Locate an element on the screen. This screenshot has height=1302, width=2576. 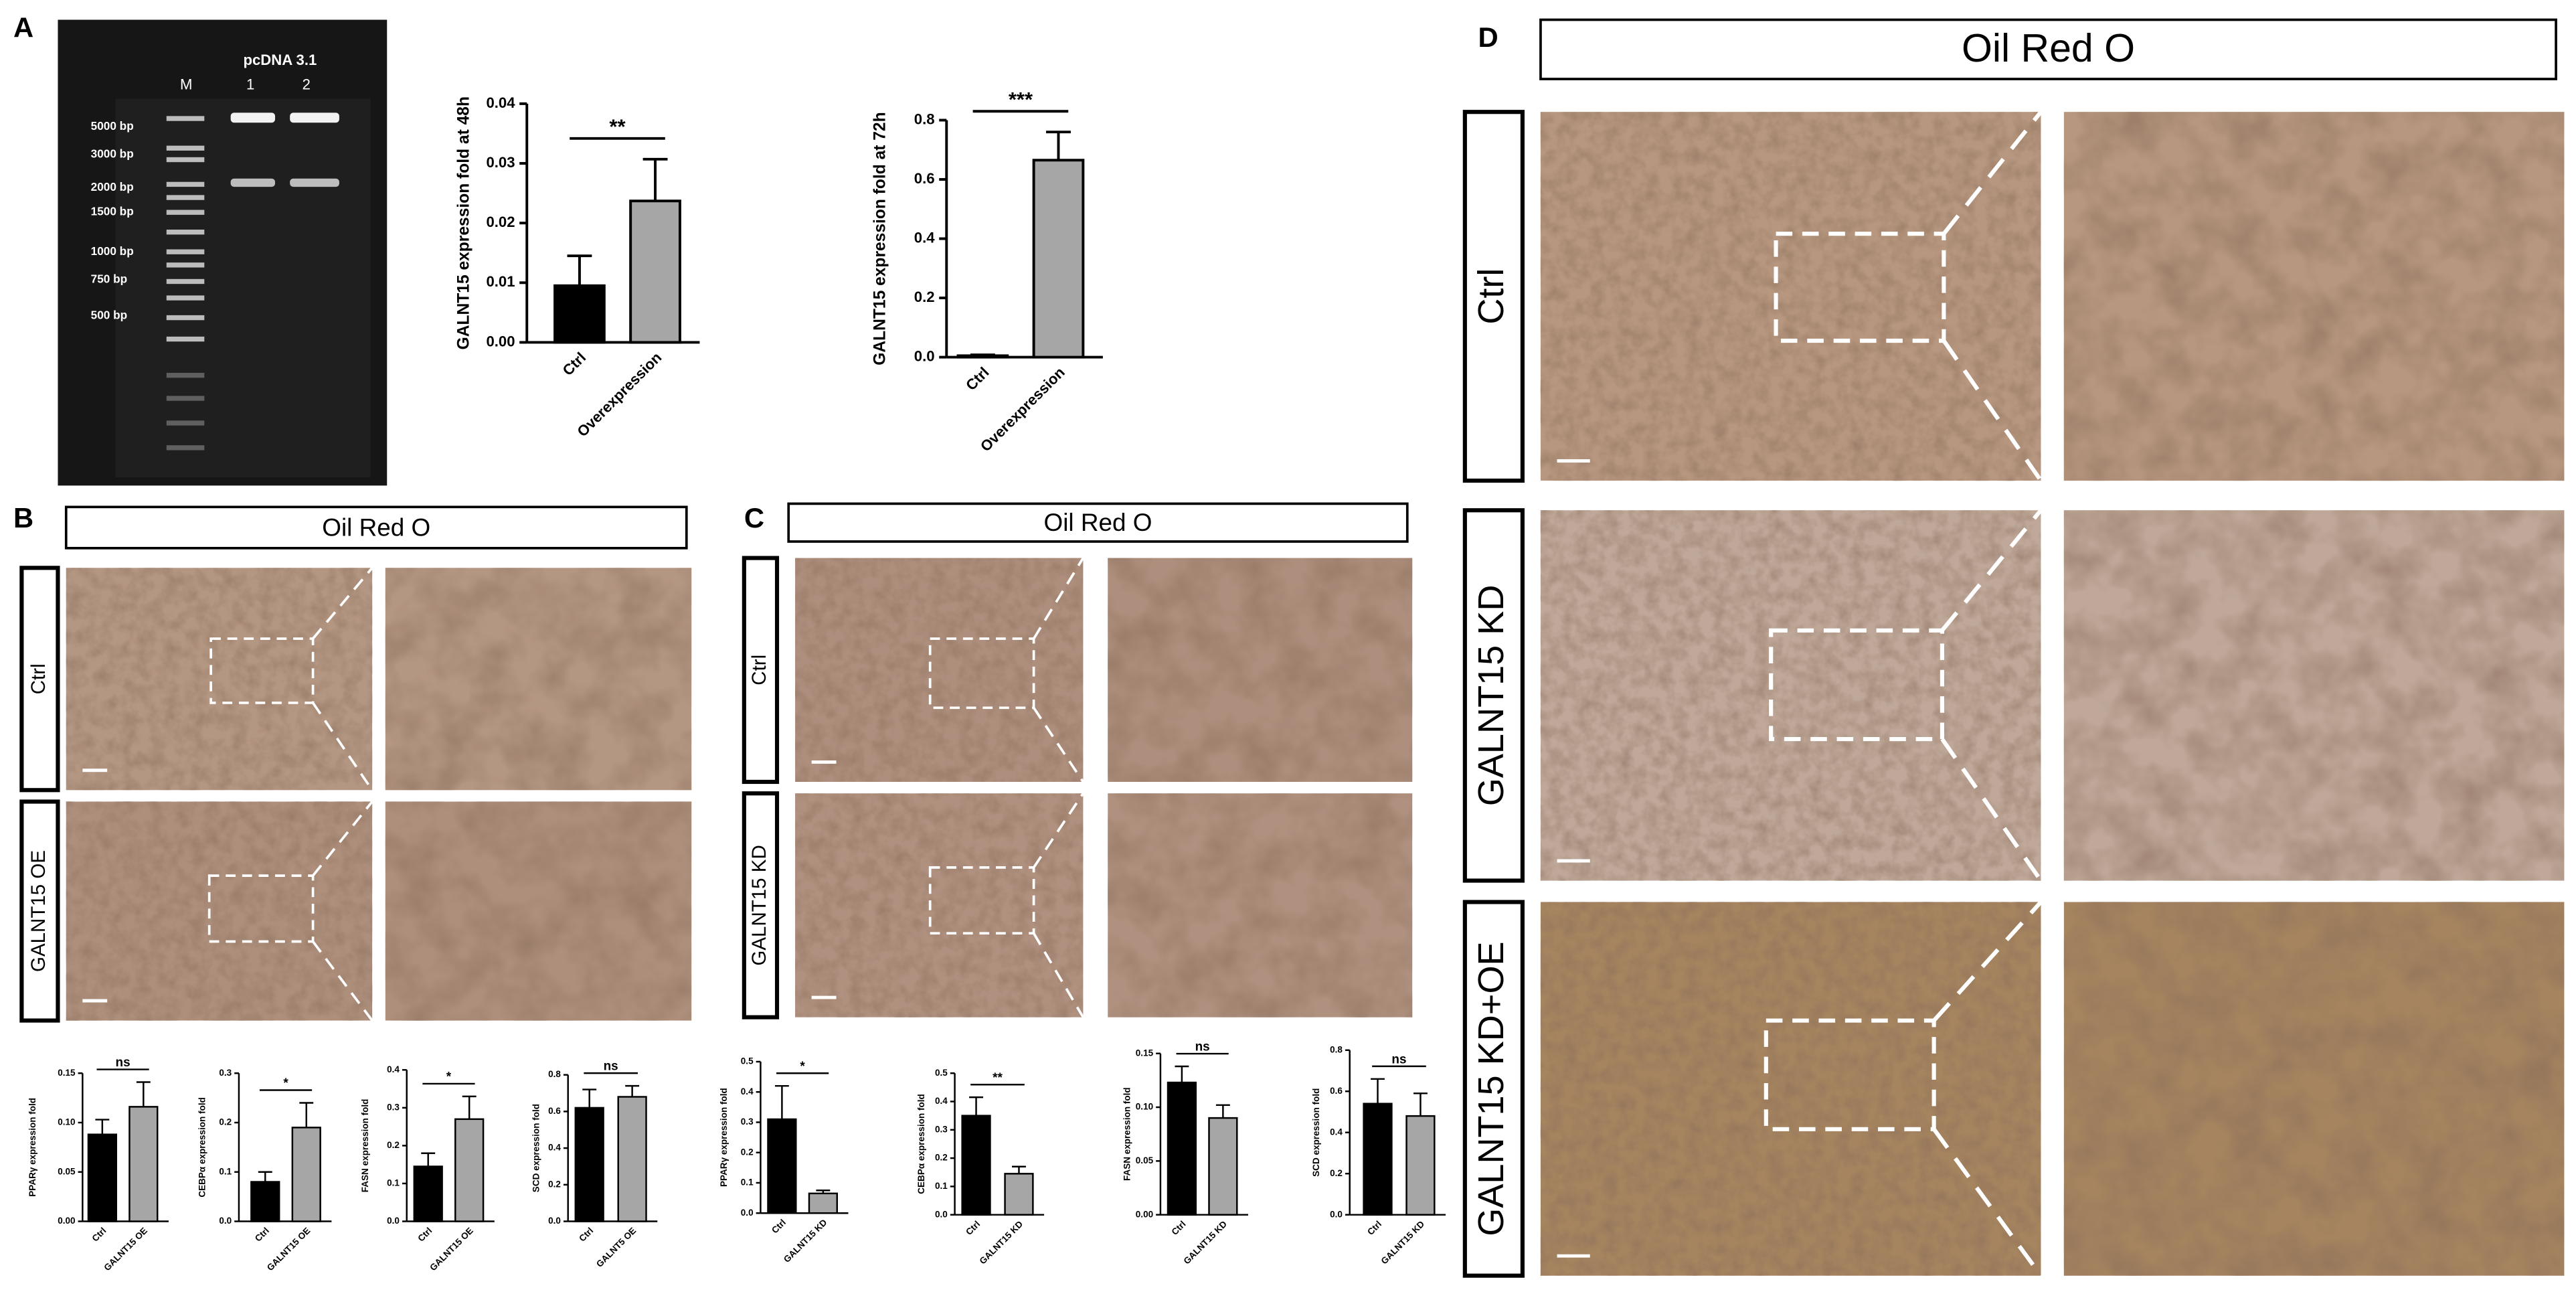
stain-header-box is located at coordinates (1098, 522).